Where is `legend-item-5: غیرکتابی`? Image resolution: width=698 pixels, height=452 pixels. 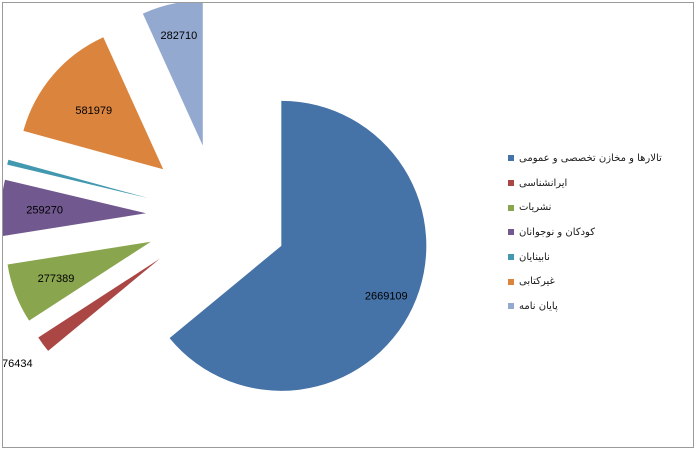 legend-item-5: غیرکتابی is located at coordinates (598, 281).